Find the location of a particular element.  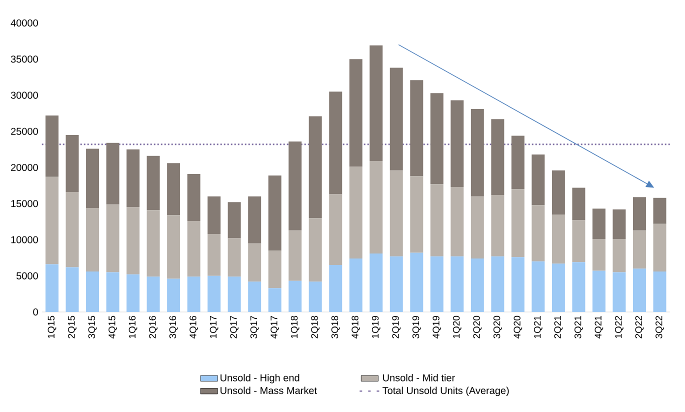

x-tick-label: 2Q20 is located at coordinates (477, 327).